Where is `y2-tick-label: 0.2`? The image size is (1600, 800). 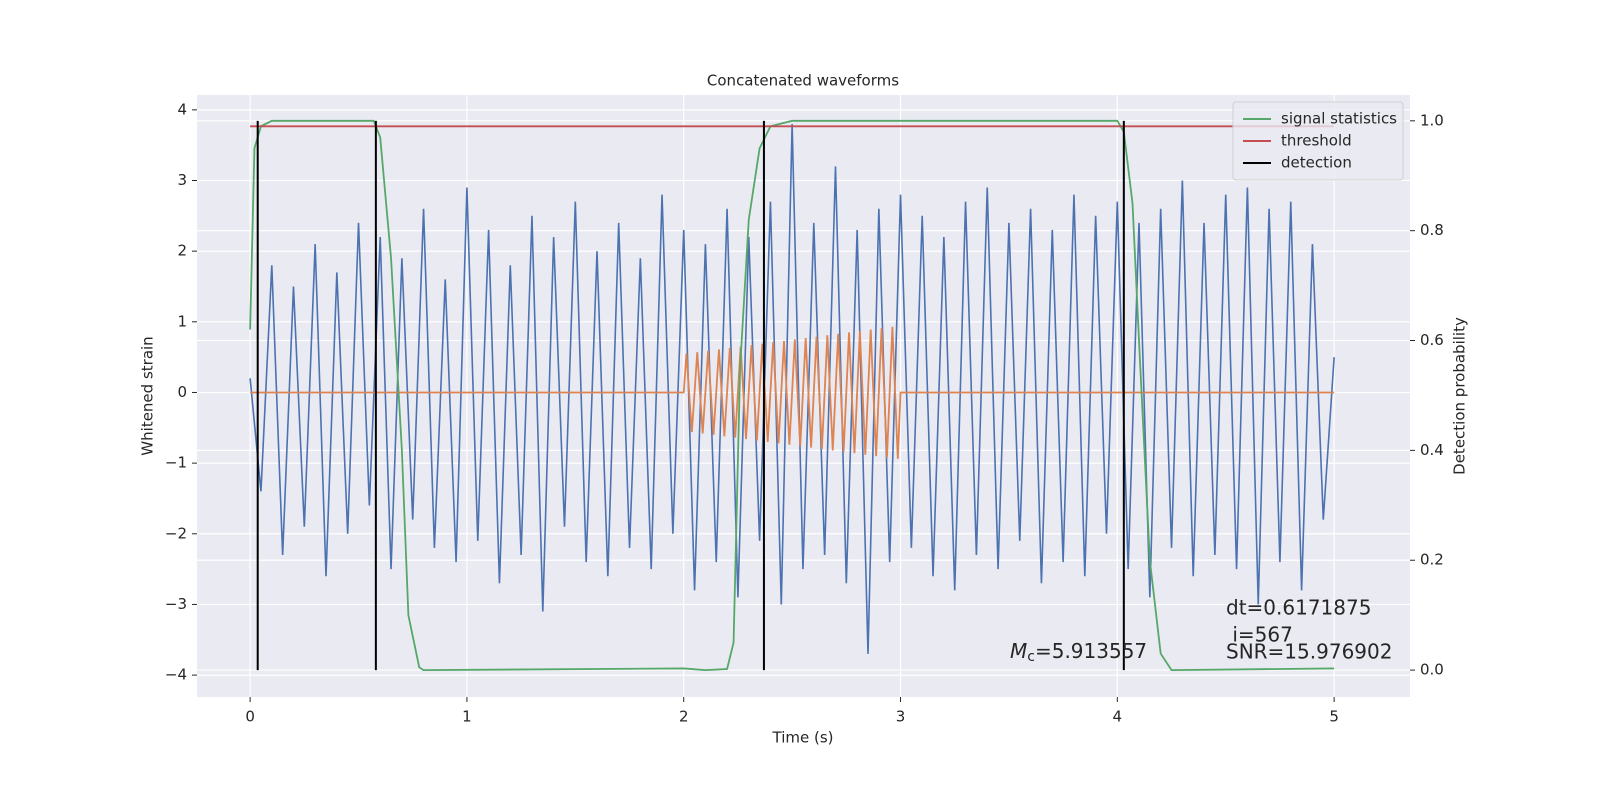
y2-tick-label: 0.2 is located at coordinates (1432, 560).